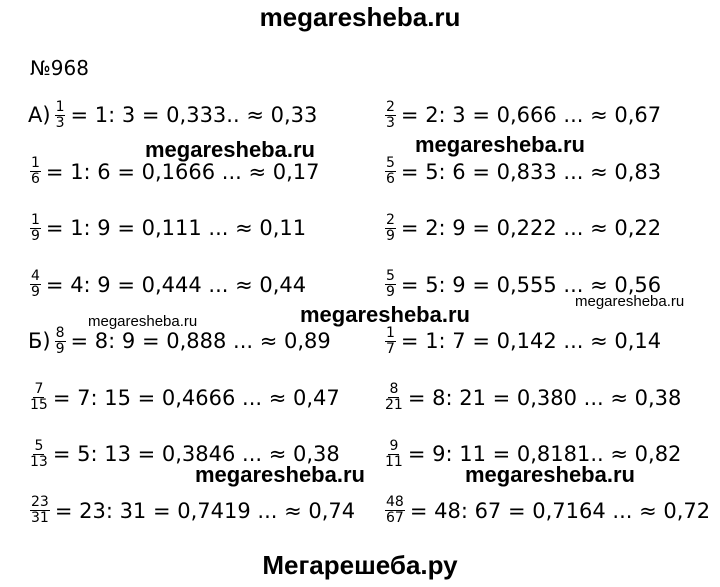  Describe the element at coordinates (182, 171) in the screenshot. I see `expression-text: = 1: 6 = 0,1666 ... ≈ 0,17` at that location.